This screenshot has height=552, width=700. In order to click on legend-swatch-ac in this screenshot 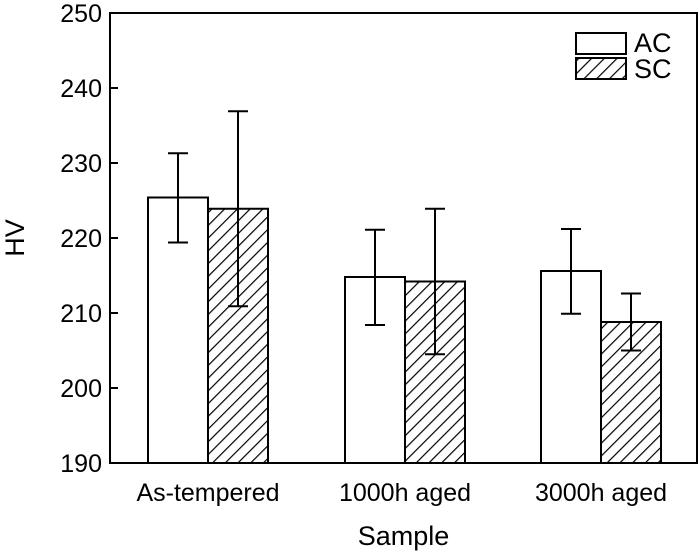, I will do `click(601, 43)`.